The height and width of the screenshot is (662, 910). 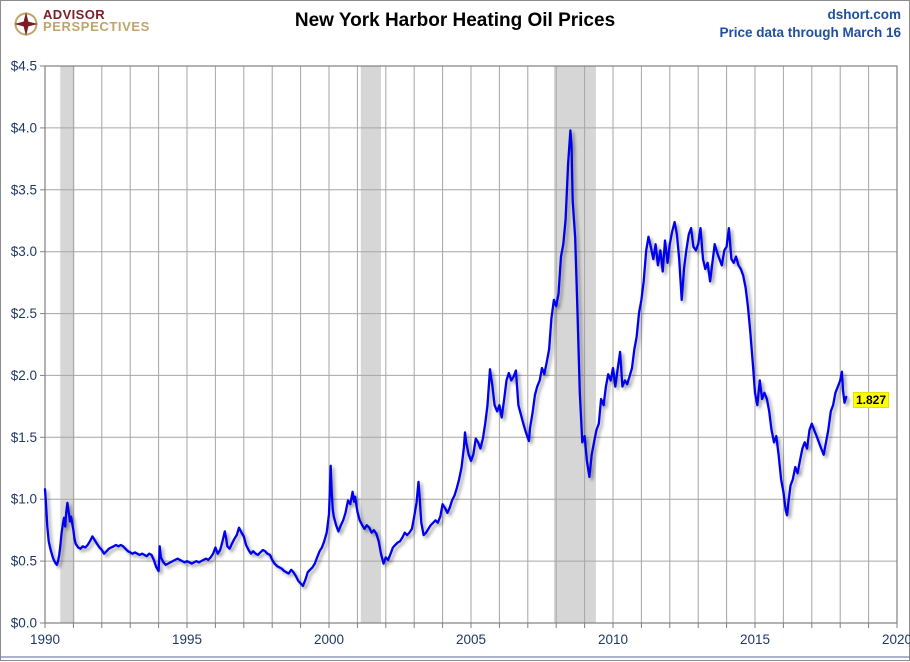 I want to click on x-tick-label: 2015, so click(x=755, y=639).